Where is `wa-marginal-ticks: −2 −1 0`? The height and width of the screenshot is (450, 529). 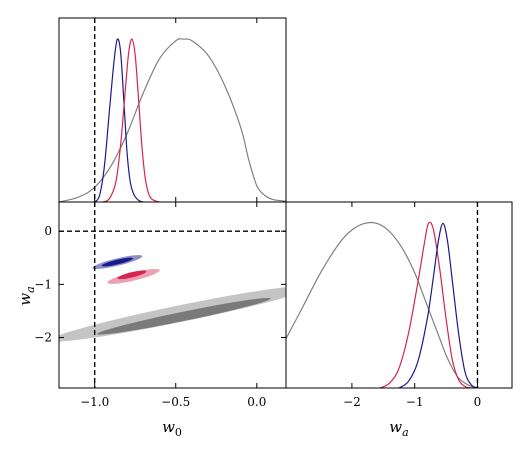
wa-marginal-ticks: −2 −1 0 is located at coordinates (412, 305).